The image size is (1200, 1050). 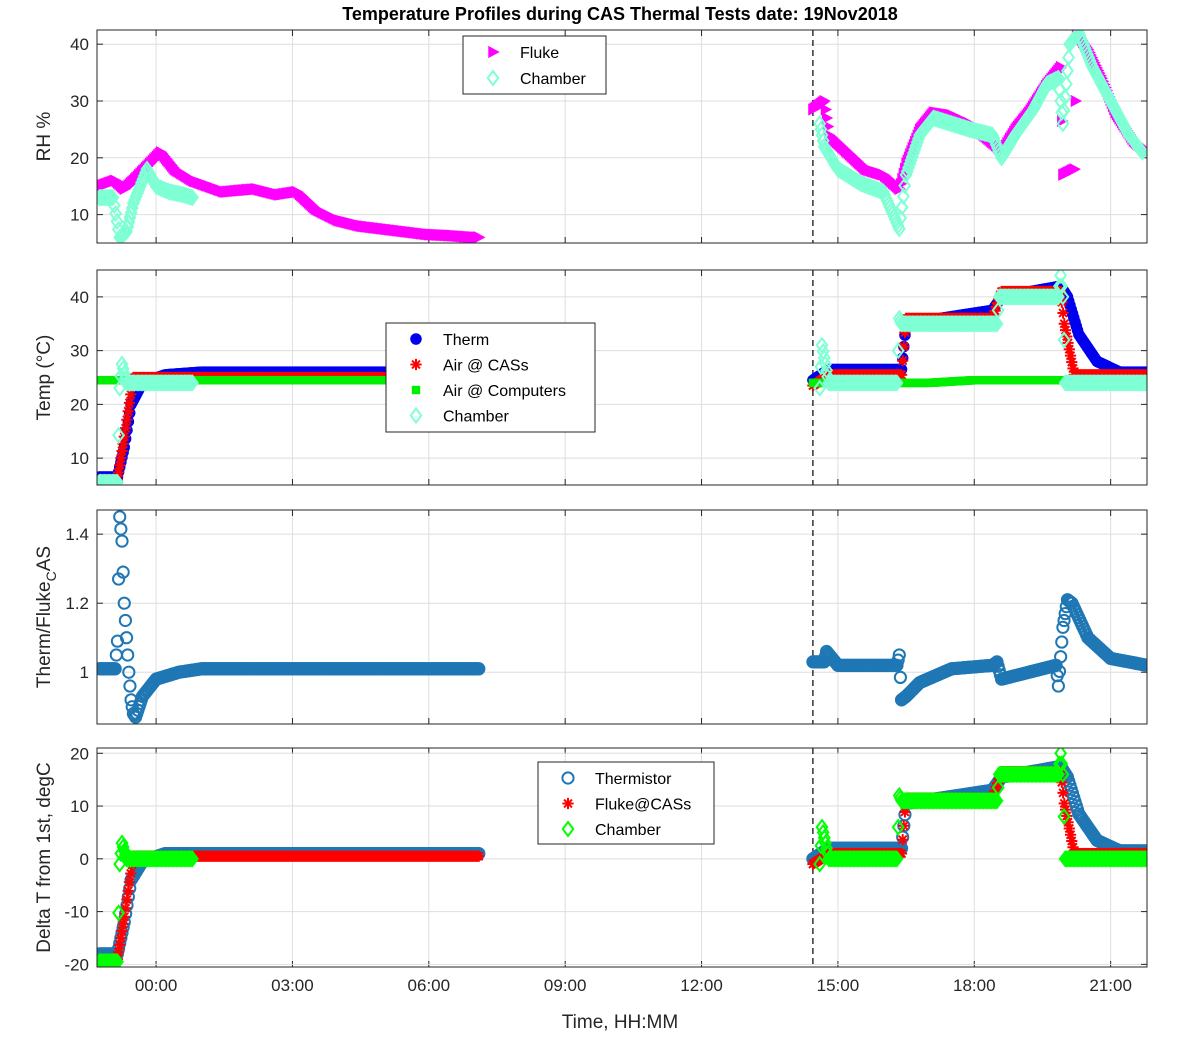 I want to click on legend: Fluke Chamber, so click(x=534, y=65).